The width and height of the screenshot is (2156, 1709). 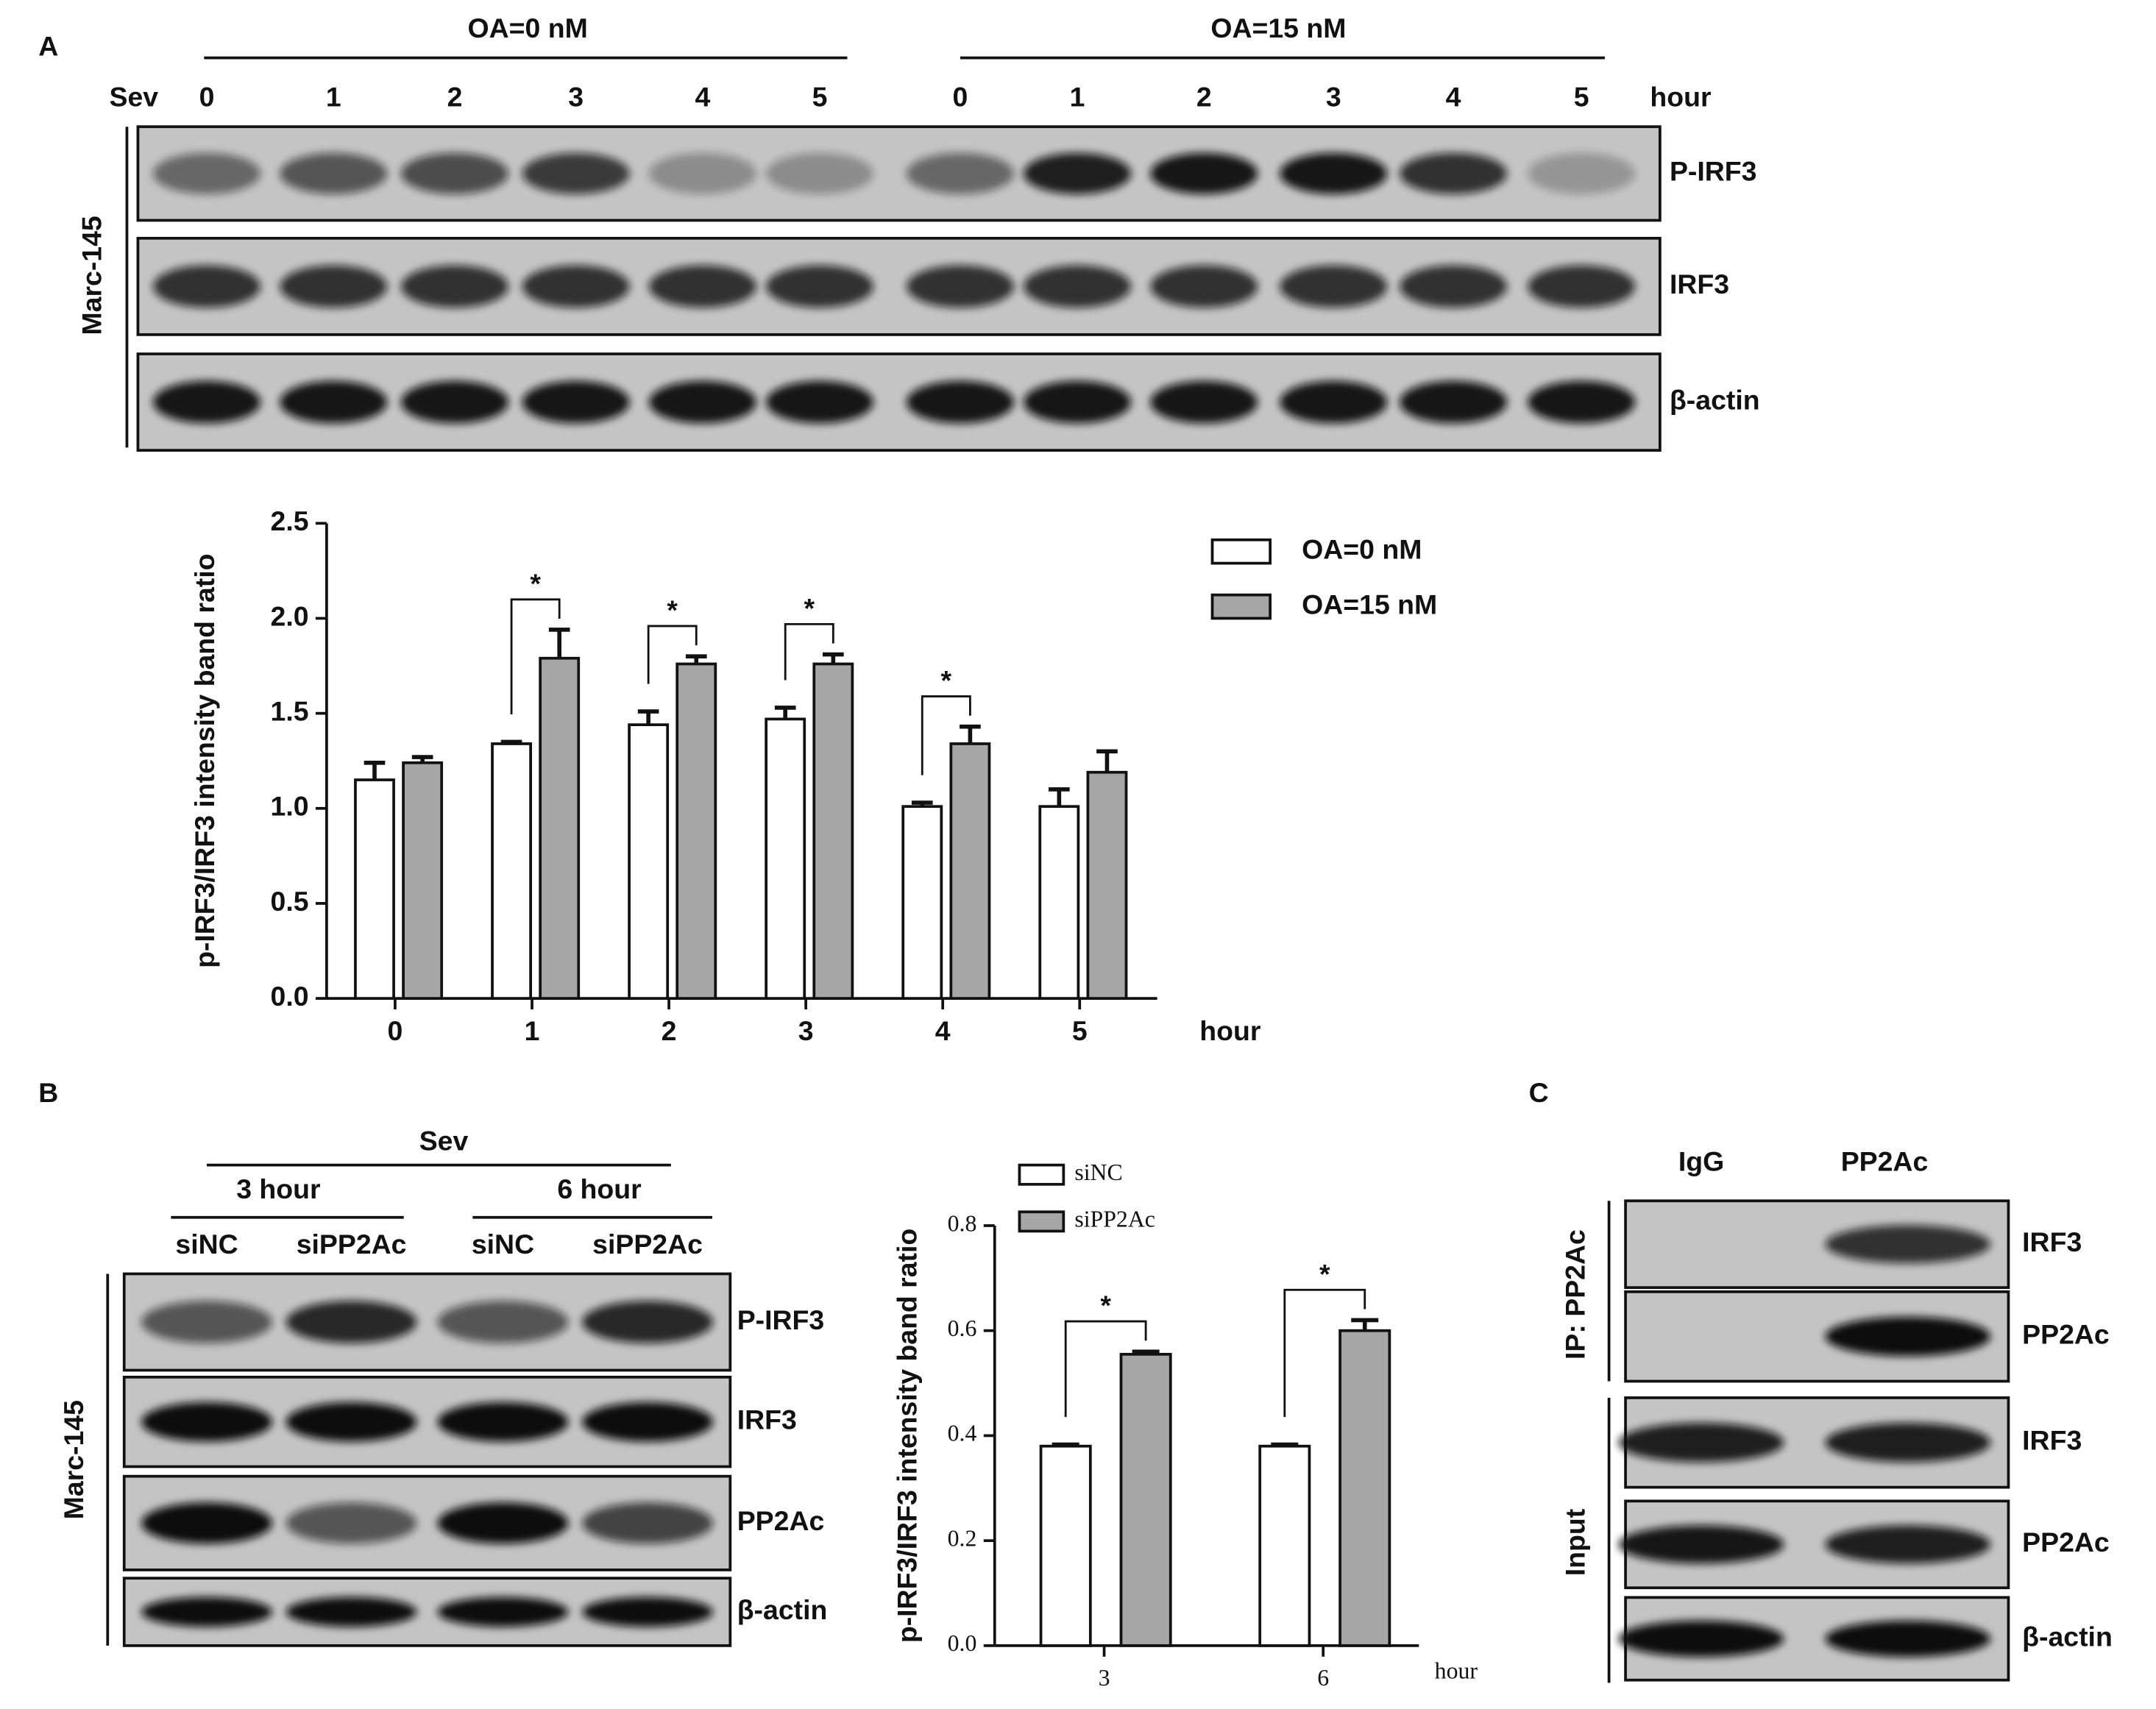 What do you see at coordinates (290, 521) in the screenshot?
I see `y-tick-label: 2.5` at bounding box center [290, 521].